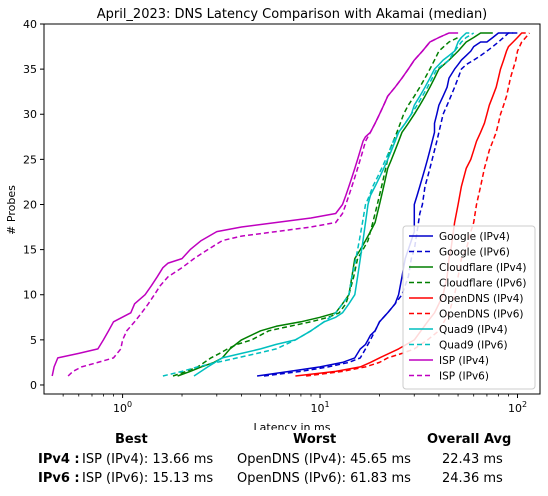  What do you see at coordinates (481, 315) in the screenshot?
I see `legend-label-5: OpenDNS (IPv6)` at bounding box center [481, 315].